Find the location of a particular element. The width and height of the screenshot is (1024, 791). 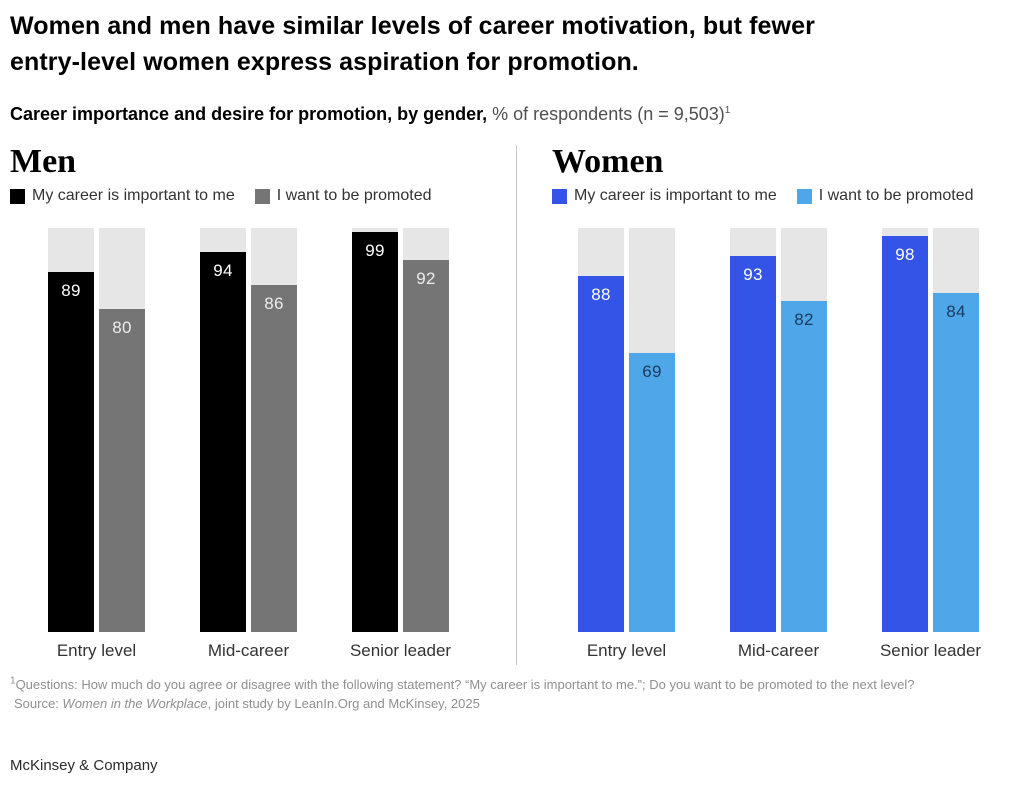

bar-group: 89 80 Entry level is located at coordinates (96, 444).